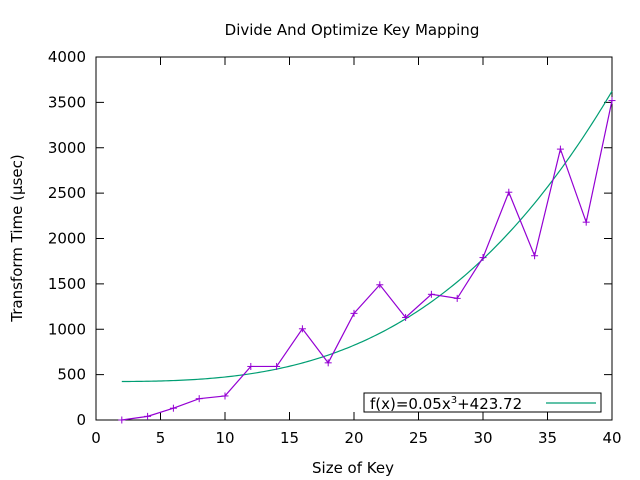  I want to click on x-tick-label: 0, so click(96, 438).